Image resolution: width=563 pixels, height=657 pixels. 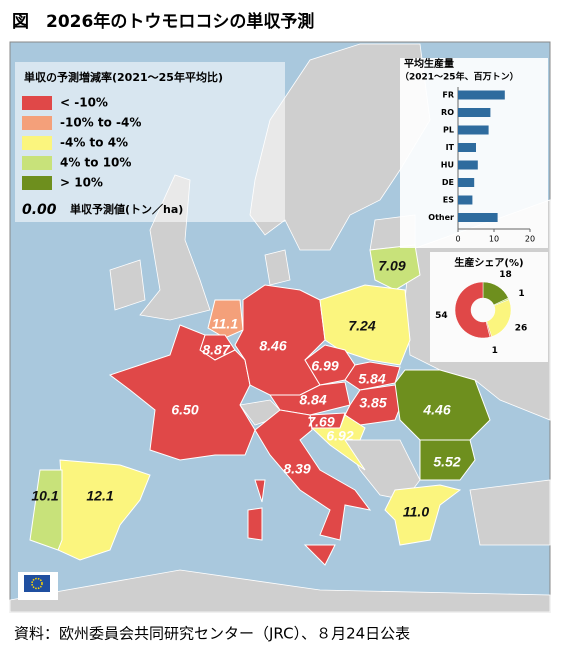 What do you see at coordinates (448, 182) in the screenshot?
I see `y-tick-label: DE` at bounding box center [448, 182].